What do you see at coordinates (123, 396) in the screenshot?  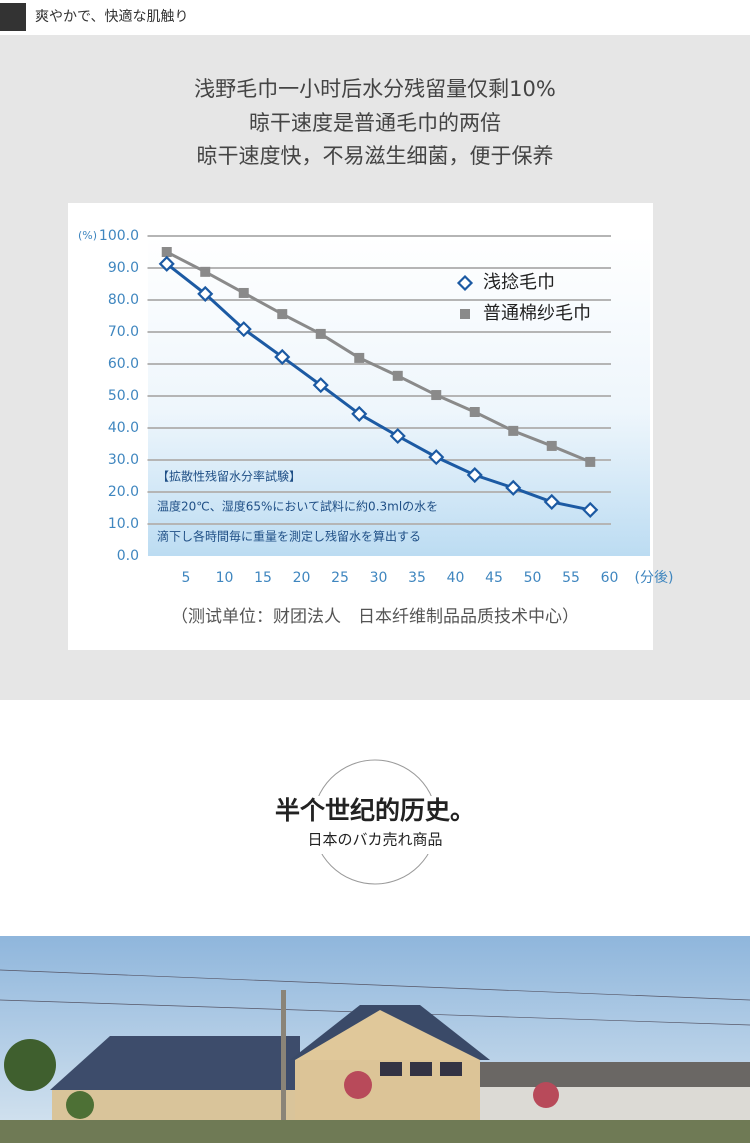 I see `y-tick-label: 50.0` at bounding box center [123, 396].